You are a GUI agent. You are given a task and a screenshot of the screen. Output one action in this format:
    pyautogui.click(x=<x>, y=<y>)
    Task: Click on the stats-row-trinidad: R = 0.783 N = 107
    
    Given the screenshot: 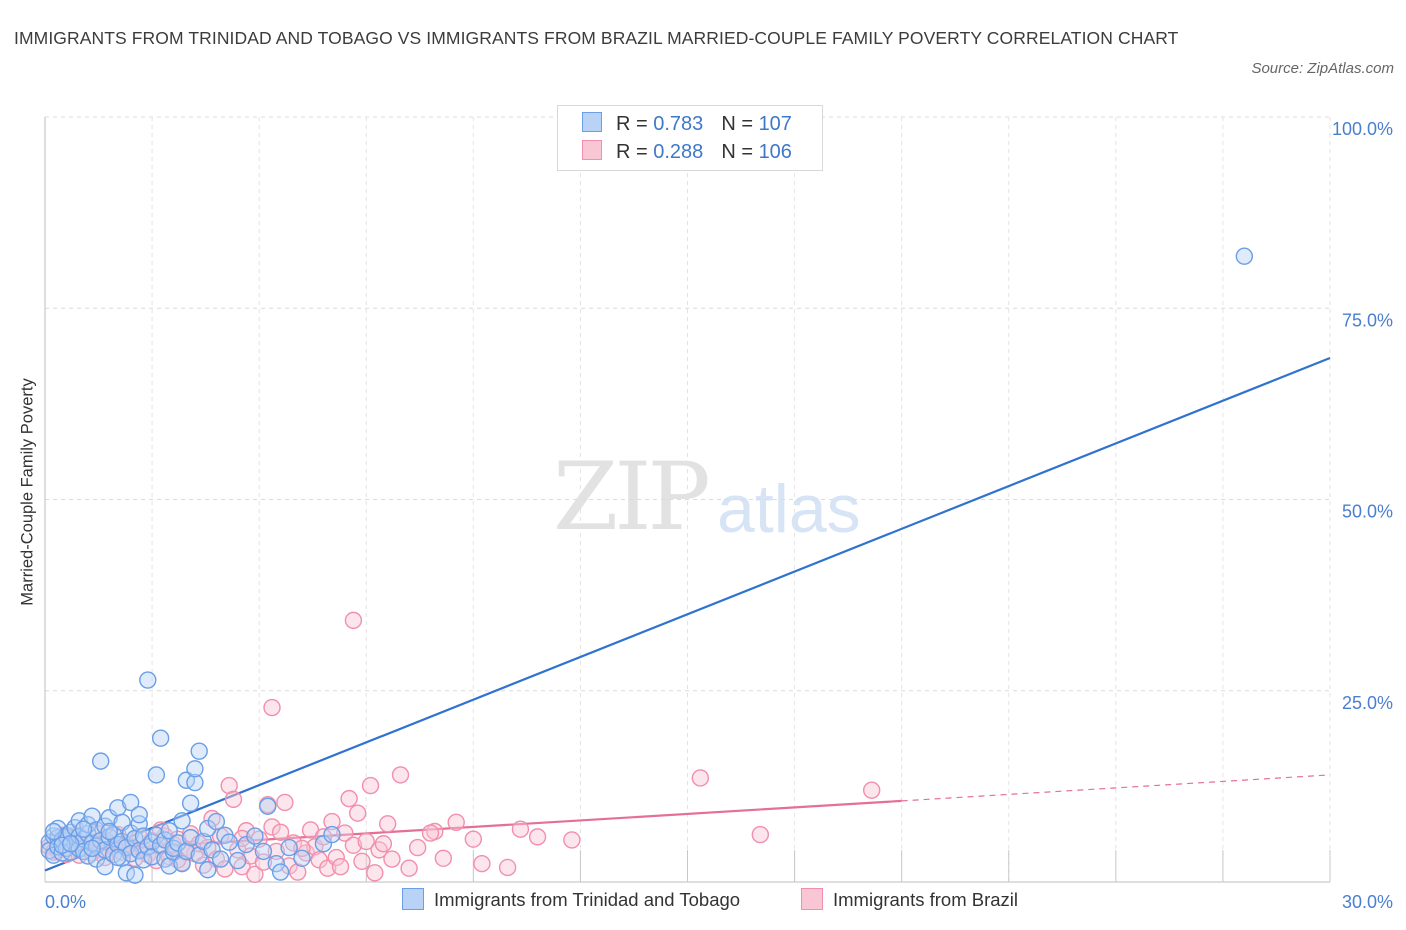 What is the action you would take?
    pyautogui.click(x=687, y=126)
    